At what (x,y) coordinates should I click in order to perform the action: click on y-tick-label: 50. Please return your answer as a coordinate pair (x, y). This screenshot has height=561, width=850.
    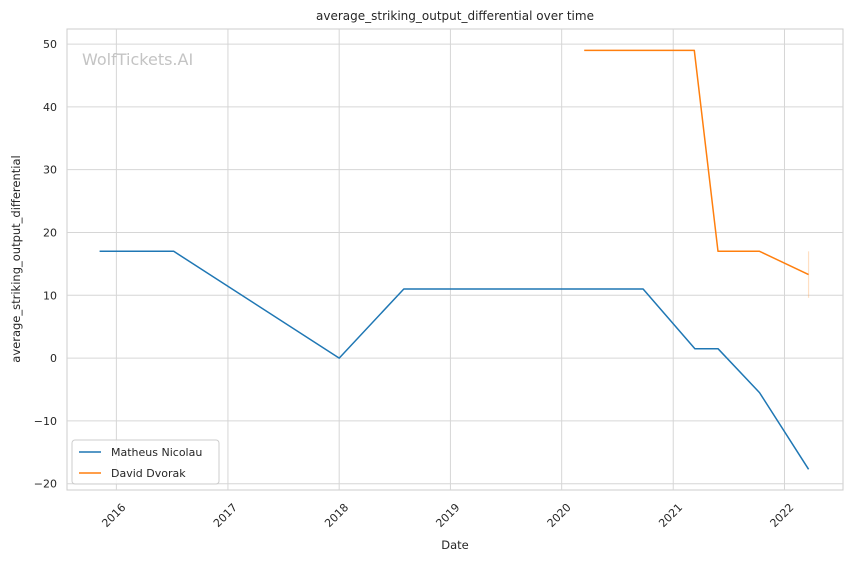
    Looking at the image, I should click on (50, 44).